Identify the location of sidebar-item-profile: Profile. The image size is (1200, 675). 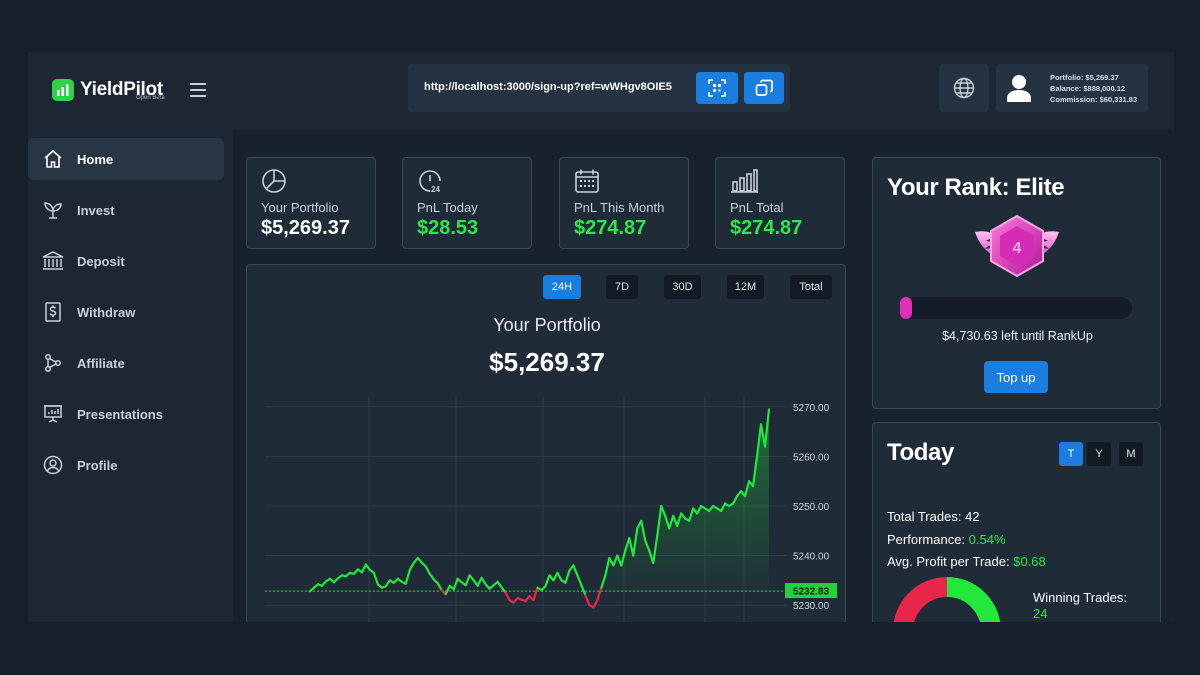
(126, 465).